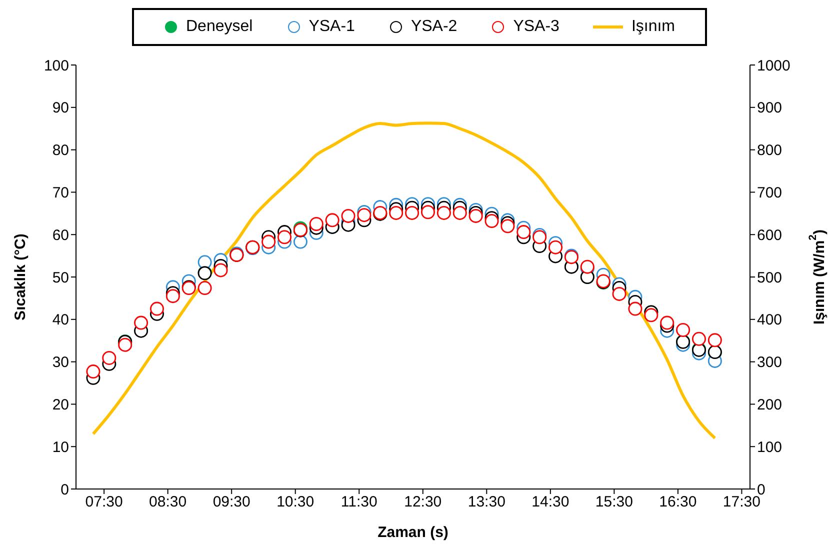 The image size is (839, 551). What do you see at coordinates (487, 502) in the screenshot?
I see `x-tick-label: 13:30` at bounding box center [487, 502].